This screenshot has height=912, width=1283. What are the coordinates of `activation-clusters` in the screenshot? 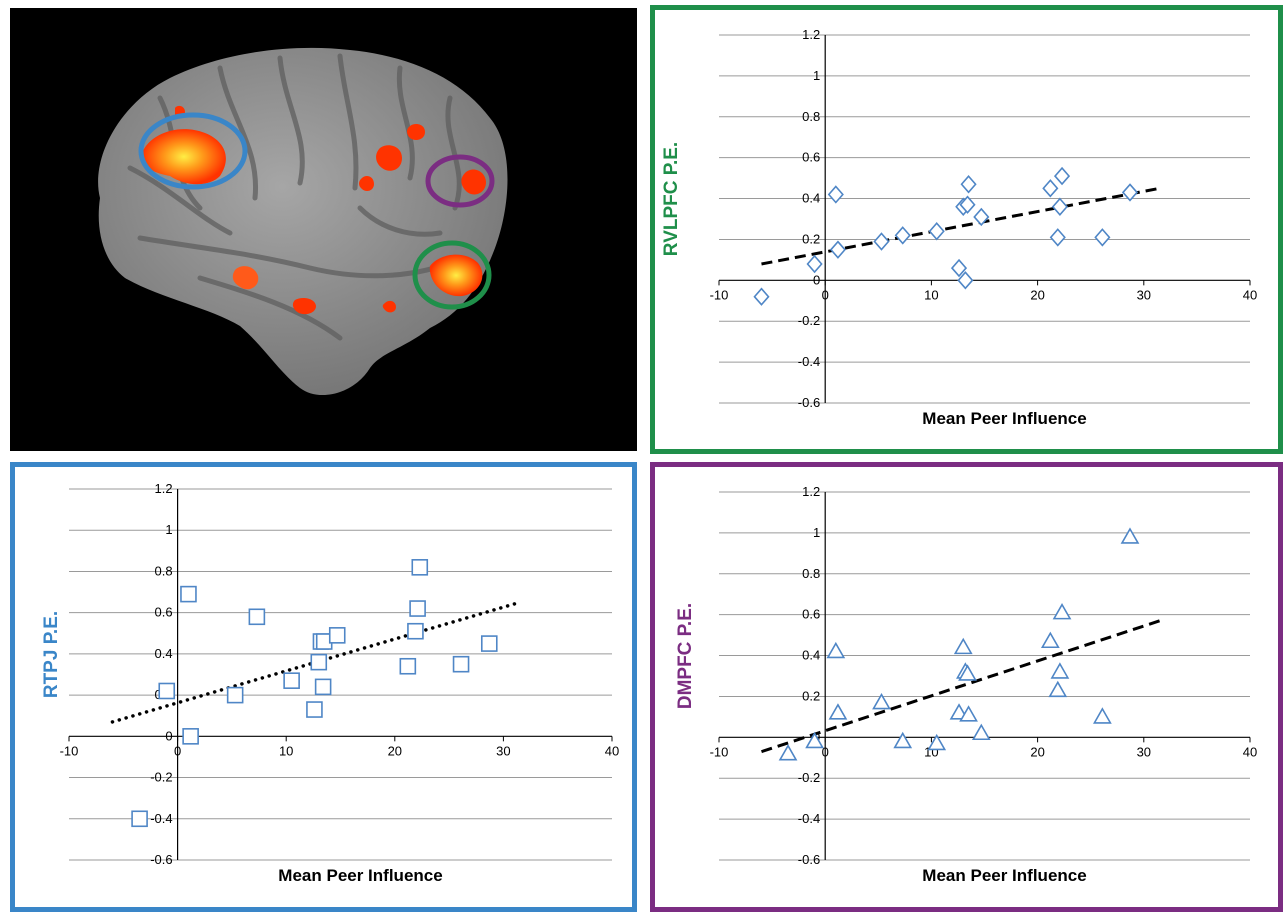 It's located at (313, 210).